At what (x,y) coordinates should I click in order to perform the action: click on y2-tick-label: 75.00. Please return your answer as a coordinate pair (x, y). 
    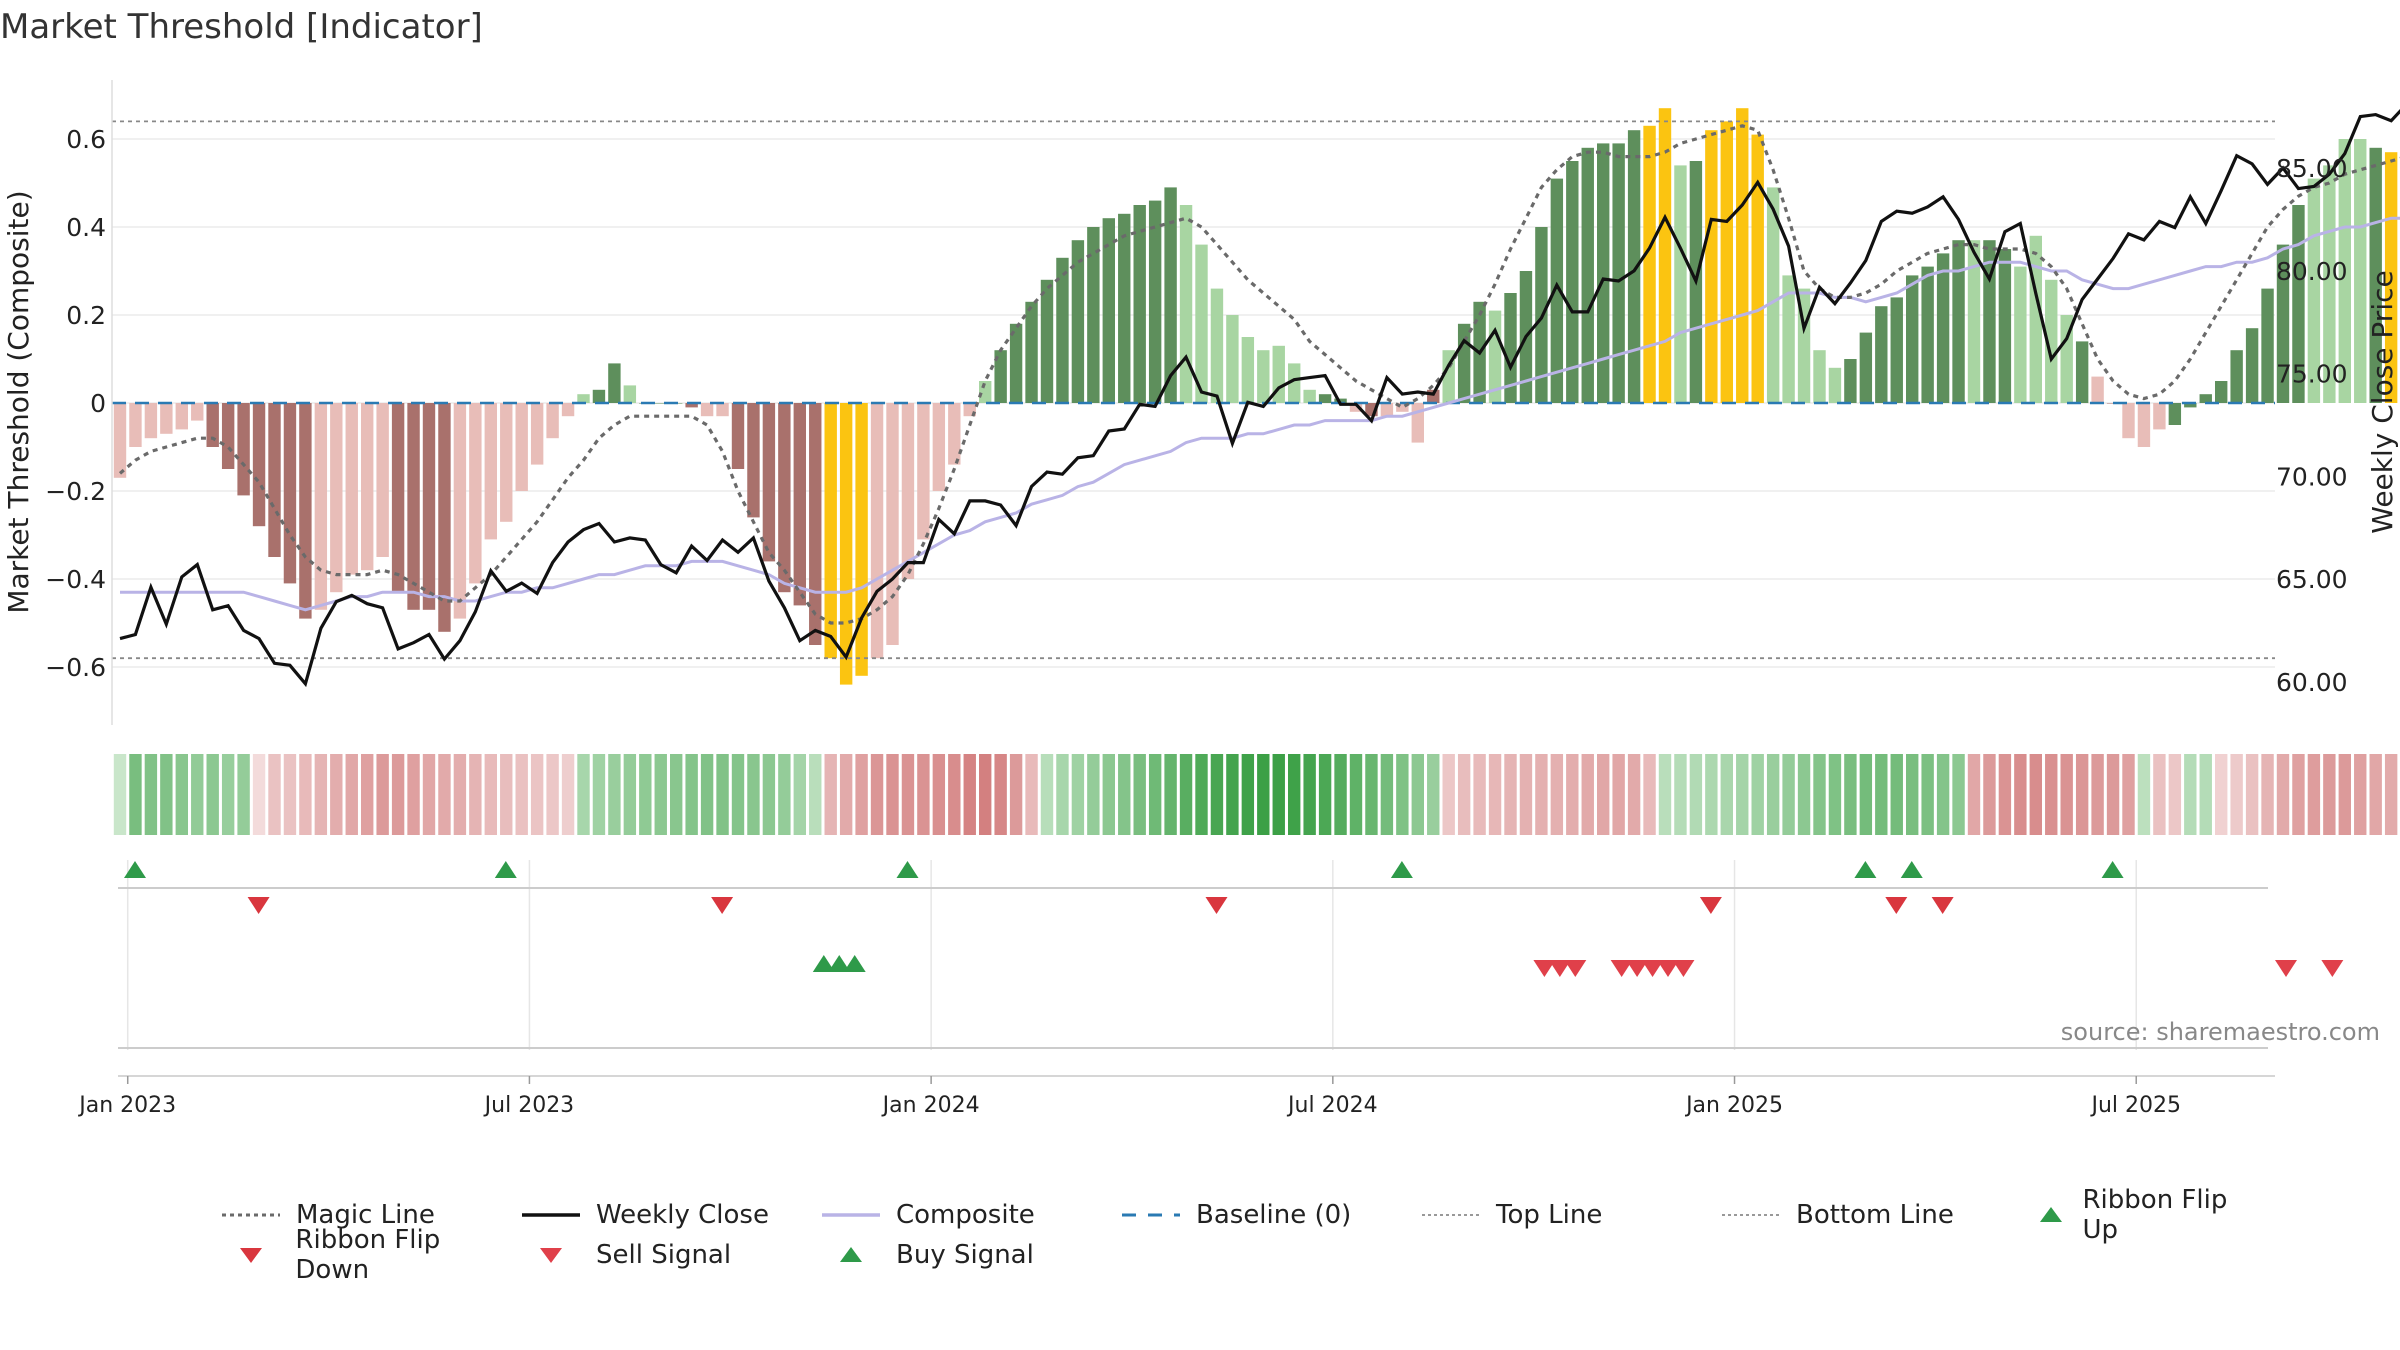
    Looking at the image, I should click on (2312, 374).